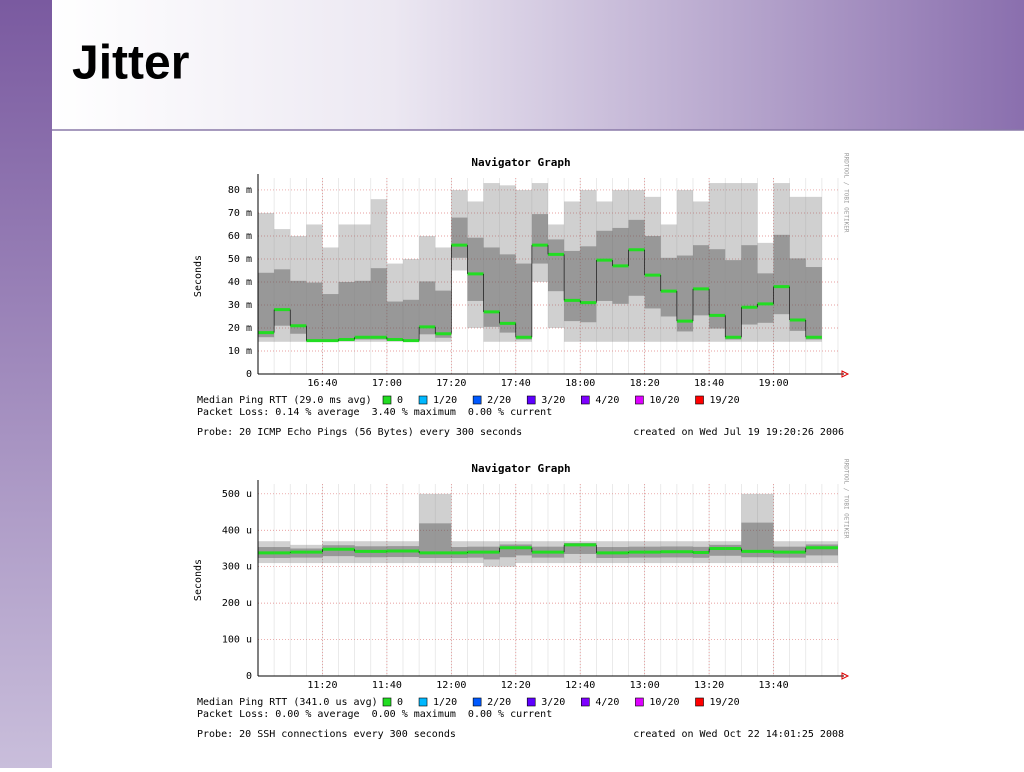 This screenshot has height=772, width=1024. I want to click on y-tick-label: 100 u, so click(237, 640).